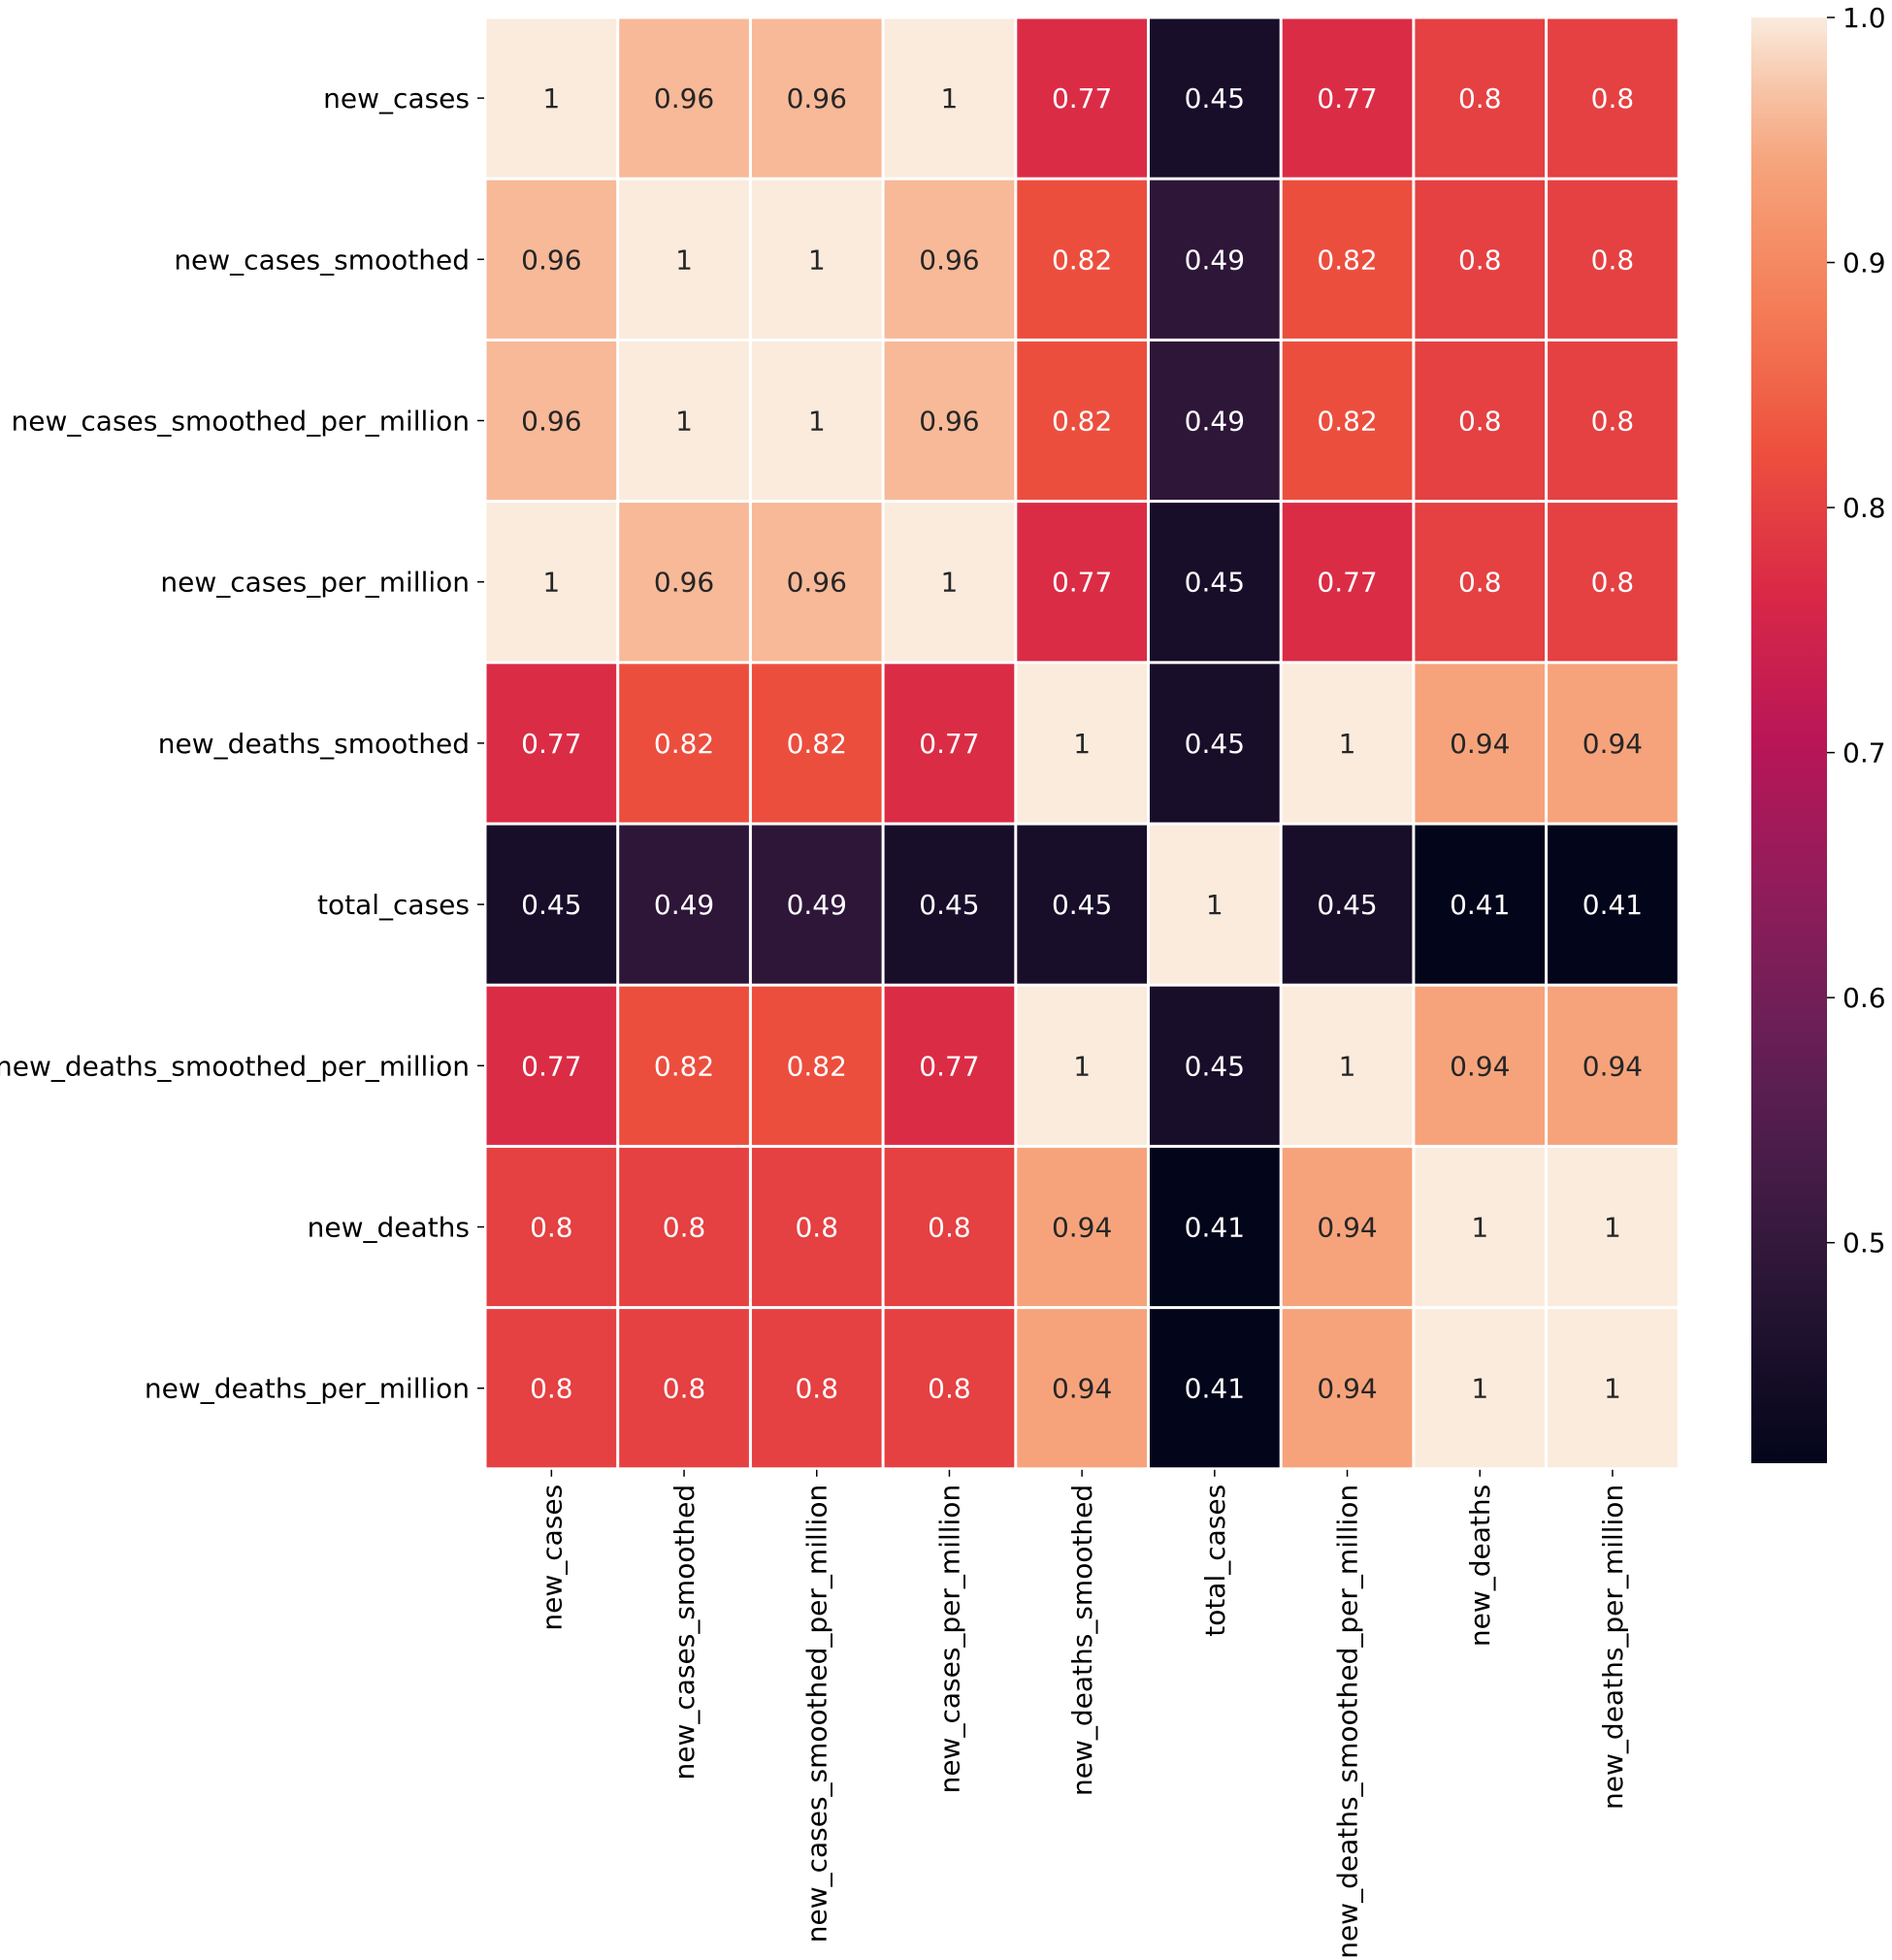 The height and width of the screenshot is (1960, 1892). Describe the element at coordinates (1348, 1722) in the screenshot. I see `x-axis-tick-label: new_deaths_smoothed_per_million` at that location.